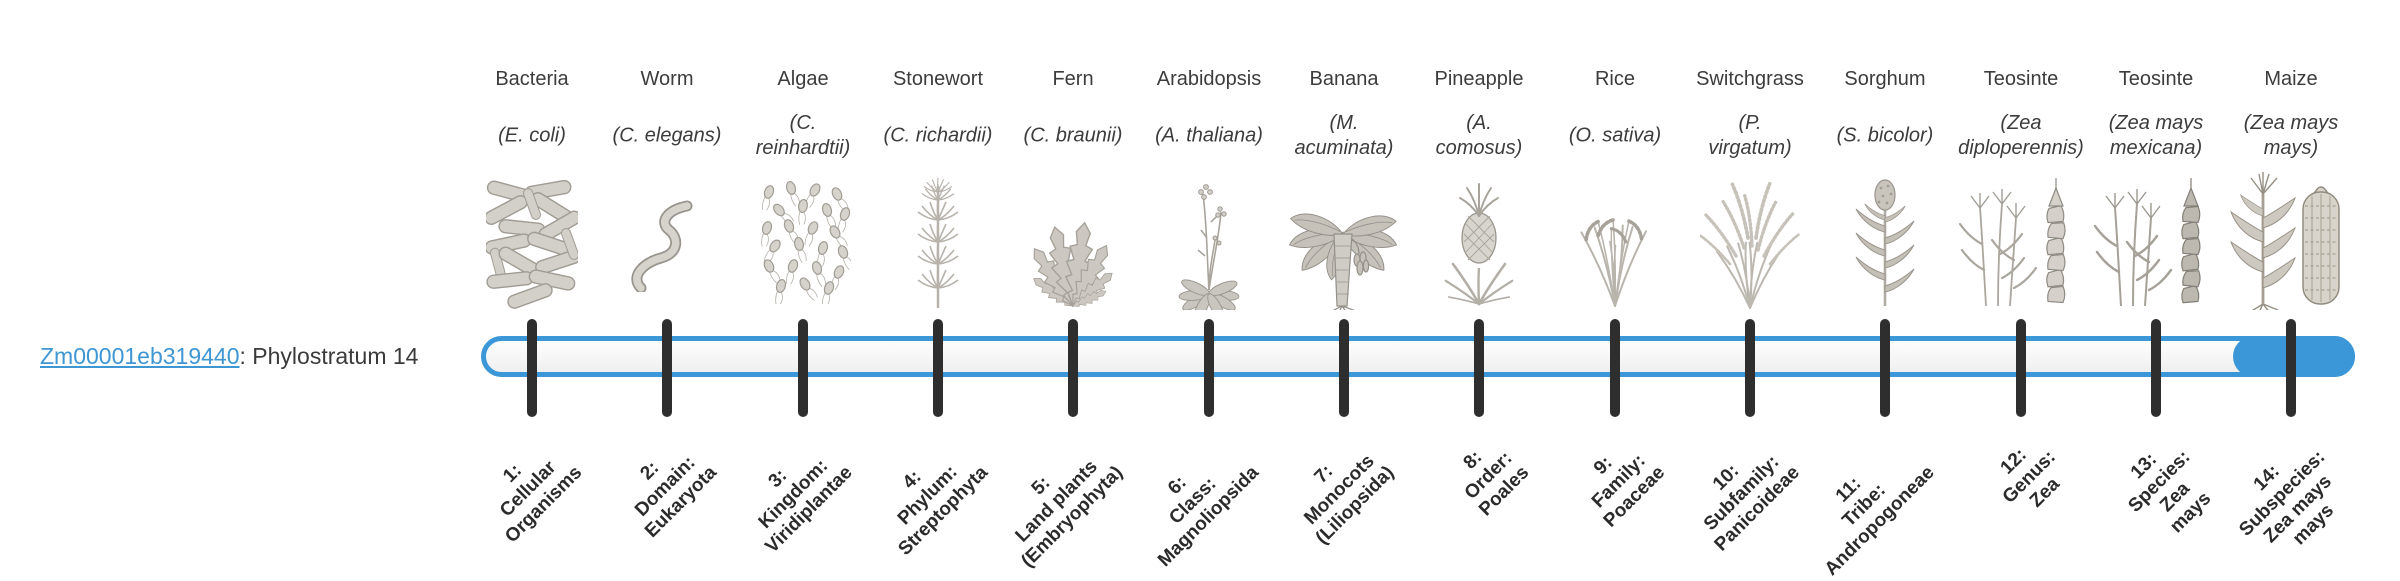  What do you see at coordinates (1614, 79) in the screenshot?
I see `organism-name: Rice` at bounding box center [1614, 79].